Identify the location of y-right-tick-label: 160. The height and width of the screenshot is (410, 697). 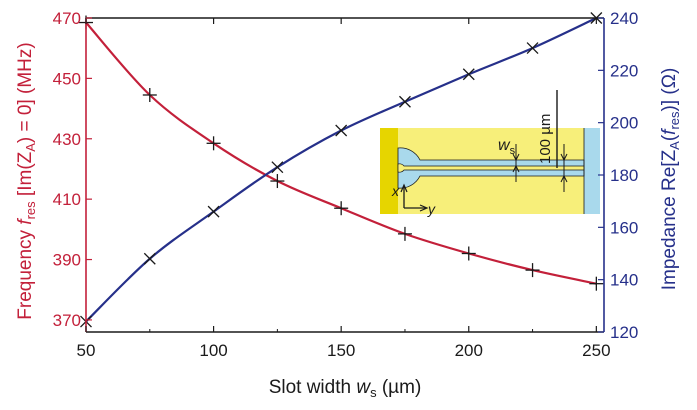
(624, 227).